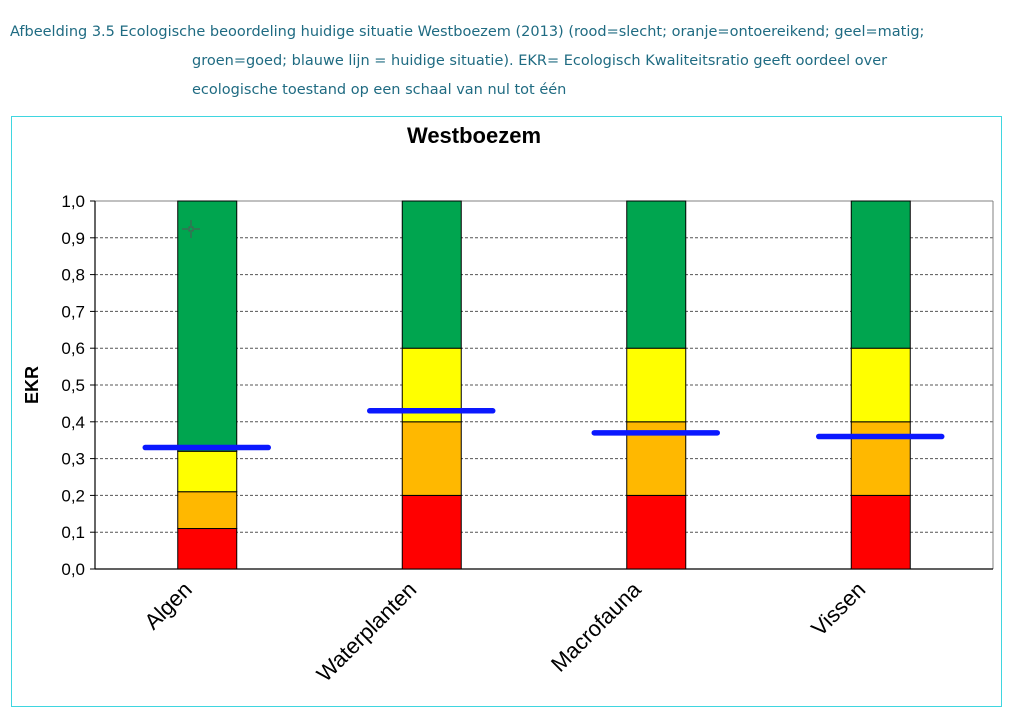 The height and width of the screenshot is (721, 1020). Describe the element at coordinates (73, 495) in the screenshot. I see `y-tick-label: 0,2` at that location.